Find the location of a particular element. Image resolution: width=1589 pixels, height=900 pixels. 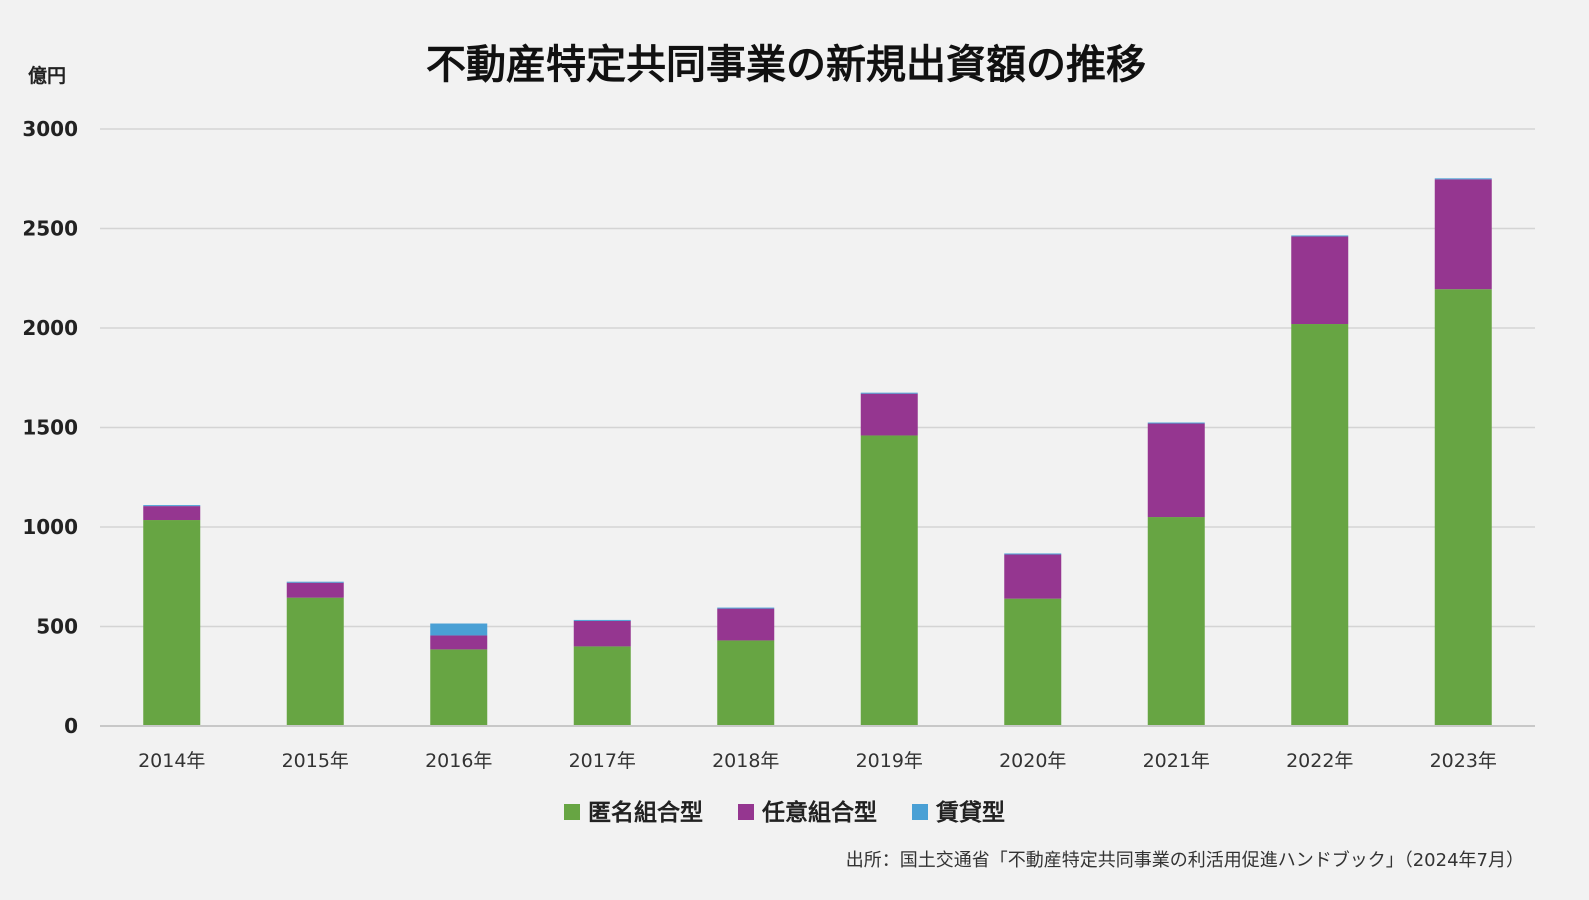

y-tick-label: 500 is located at coordinates (57, 627).